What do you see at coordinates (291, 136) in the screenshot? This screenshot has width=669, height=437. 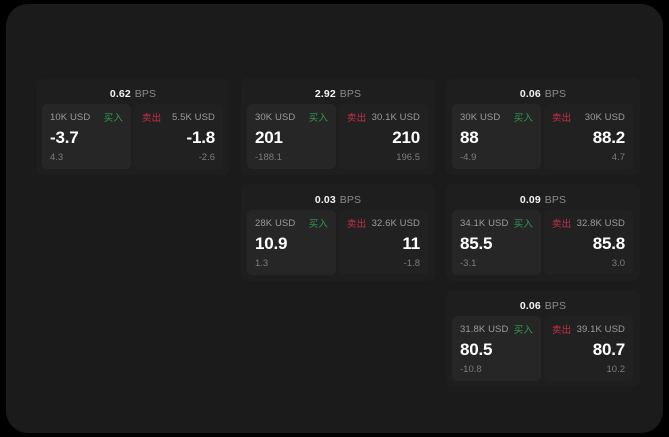 I see `buy-panel: 30K USD 买入 201 -188.1` at bounding box center [291, 136].